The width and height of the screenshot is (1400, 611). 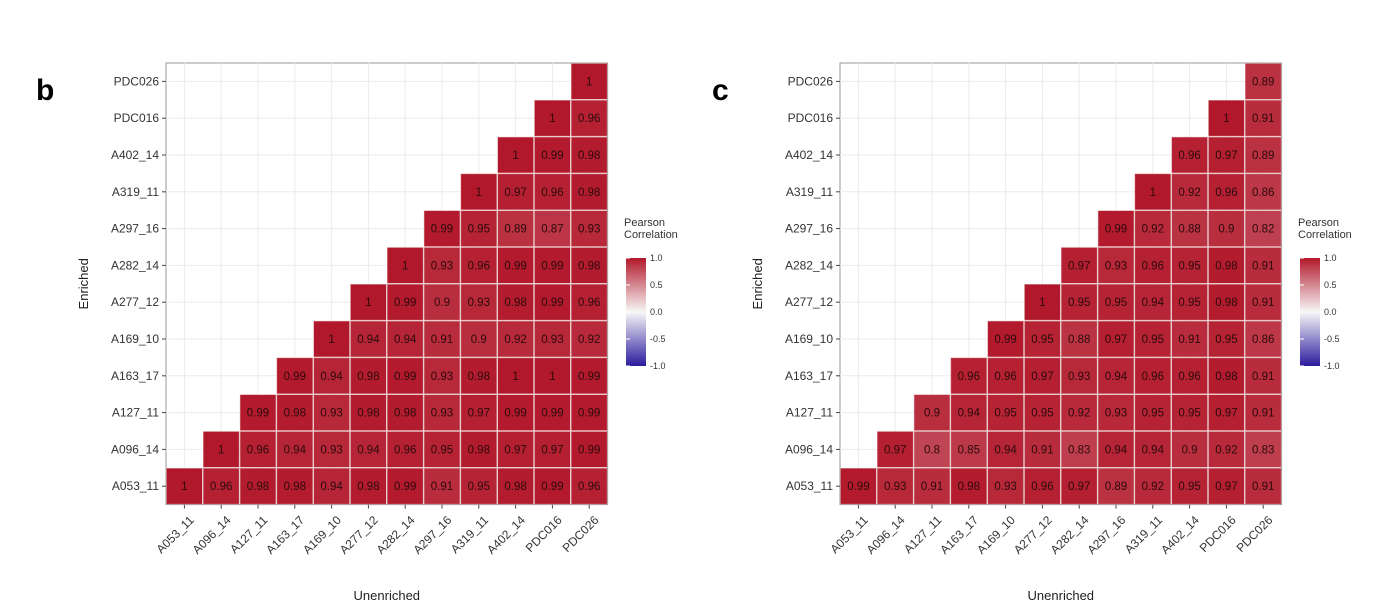 What do you see at coordinates (135, 449) in the screenshot?
I see `y-tick-label: A096_14` at bounding box center [135, 449].